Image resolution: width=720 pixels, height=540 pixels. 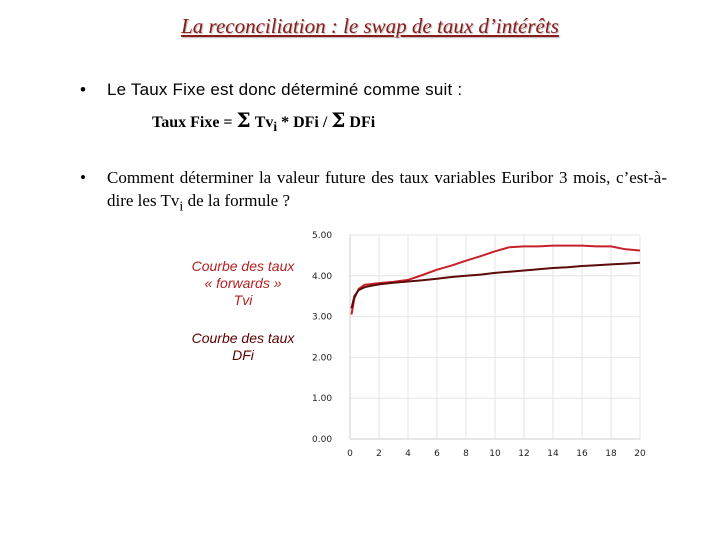 I want to click on fixed-rate-formula: Taux Fixe = Σ Tvi * DFi / Σ DFi, so click(x=263, y=121).